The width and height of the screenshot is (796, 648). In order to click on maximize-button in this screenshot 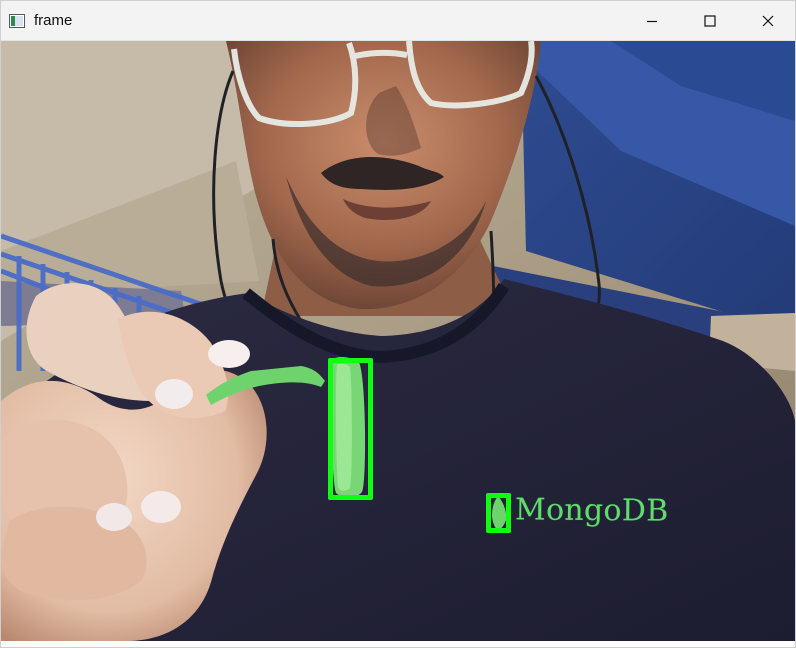, I will do `click(710, 21)`.